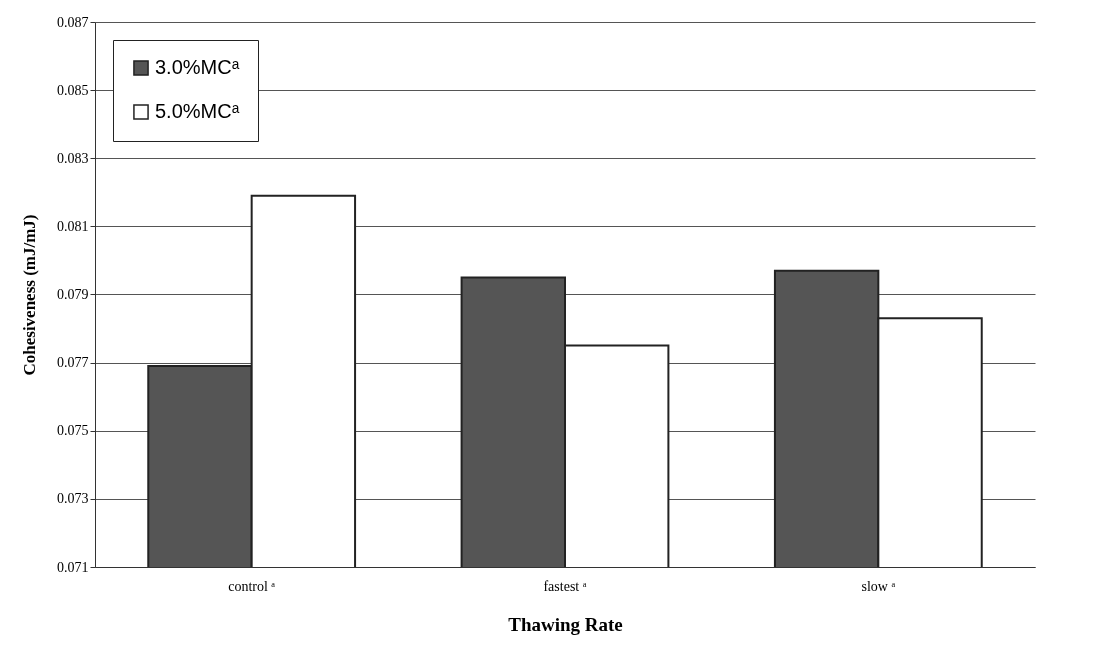  What do you see at coordinates (73, 363) in the screenshot?
I see `y-tick-label: 0.077` at bounding box center [73, 363].